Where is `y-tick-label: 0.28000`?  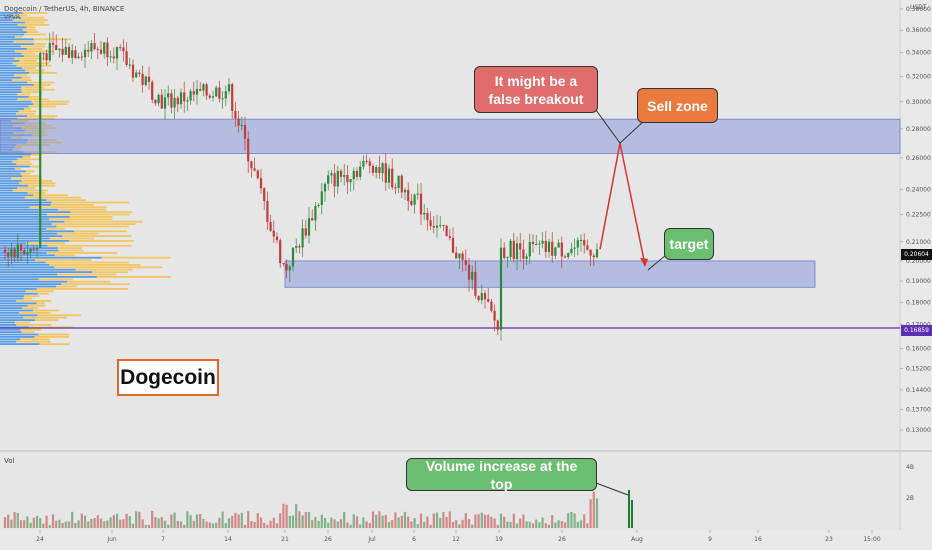 y-tick-label: 0.28000 is located at coordinates (918, 129).